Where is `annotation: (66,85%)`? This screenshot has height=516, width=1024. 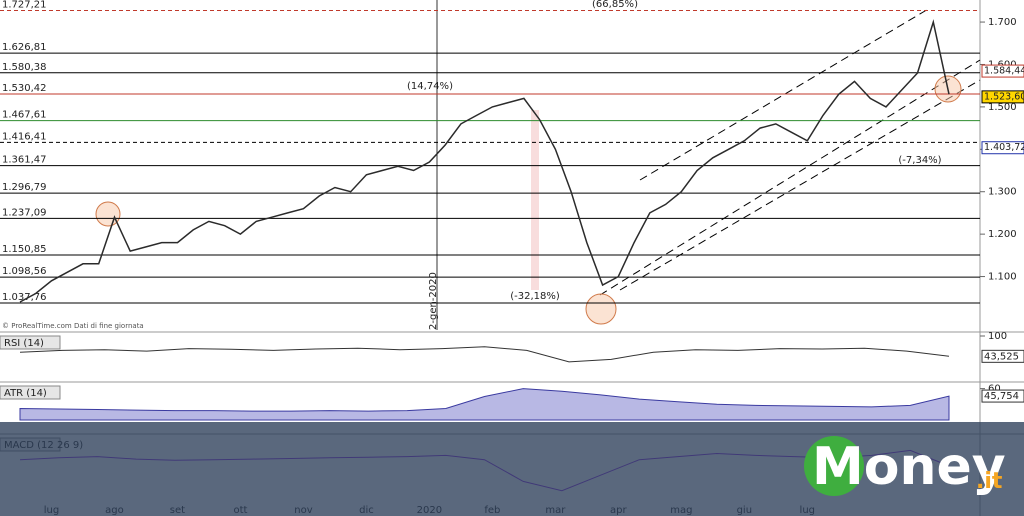
annotation: (66,85%) is located at coordinates (615, 5).